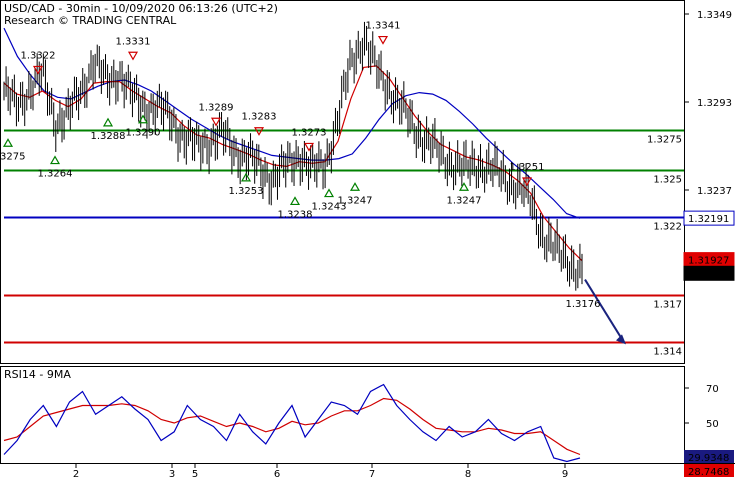 This screenshot has height=480, width=735. What do you see at coordinates (667, 352) in the screenshot?
I see `level-label: 1.314` at bounding box center [667, 352].